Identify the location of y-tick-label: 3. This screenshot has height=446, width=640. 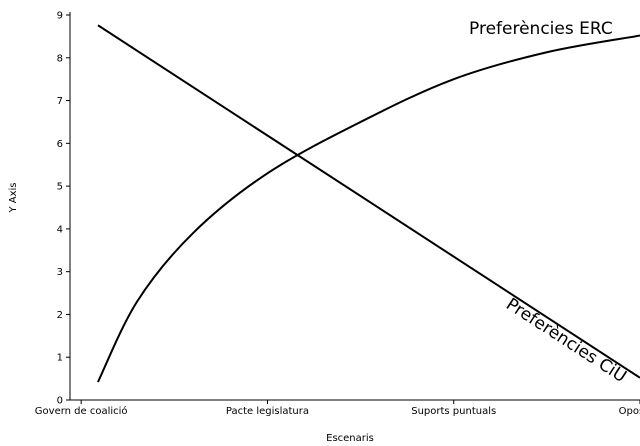
(60, 272).